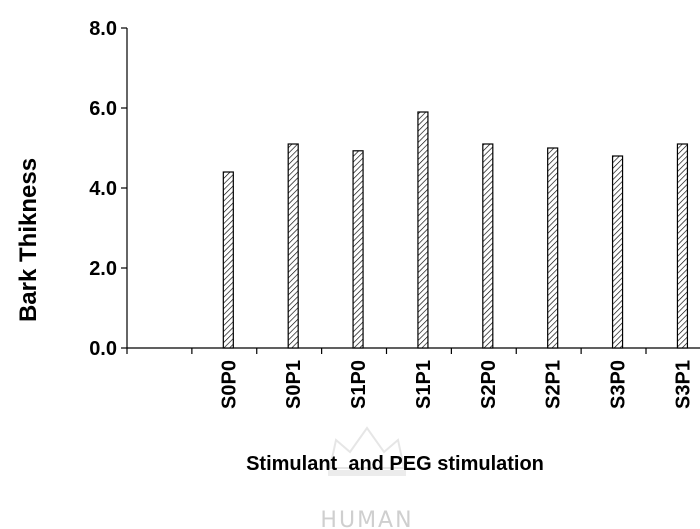 The width and height of the screenshot is (700, 529). Describe the element at coordinates (488, 246) in the screenshot. I see `bar-s2p0` at that location.